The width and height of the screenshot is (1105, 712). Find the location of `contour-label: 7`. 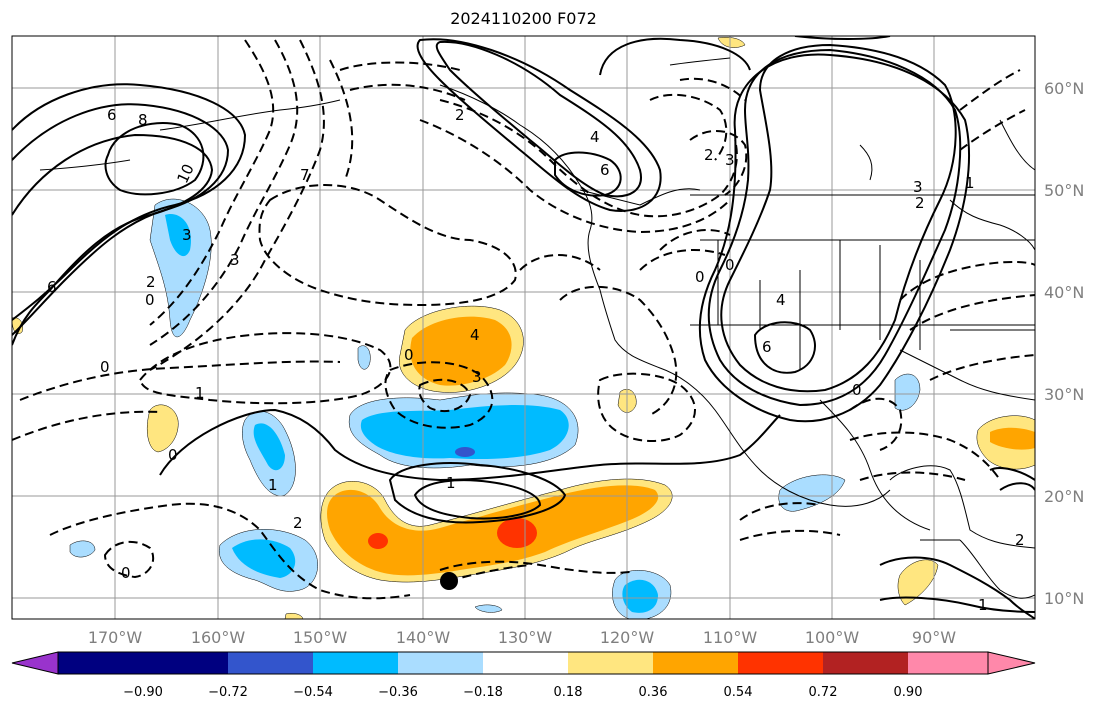

contour-label: 7 is located at coordinates (305, 175).